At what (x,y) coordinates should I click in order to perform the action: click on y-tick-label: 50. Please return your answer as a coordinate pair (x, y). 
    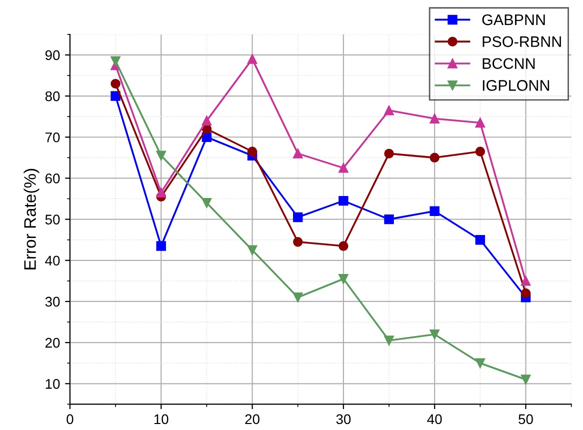
    Looking at the image, I should click on (52, 219).